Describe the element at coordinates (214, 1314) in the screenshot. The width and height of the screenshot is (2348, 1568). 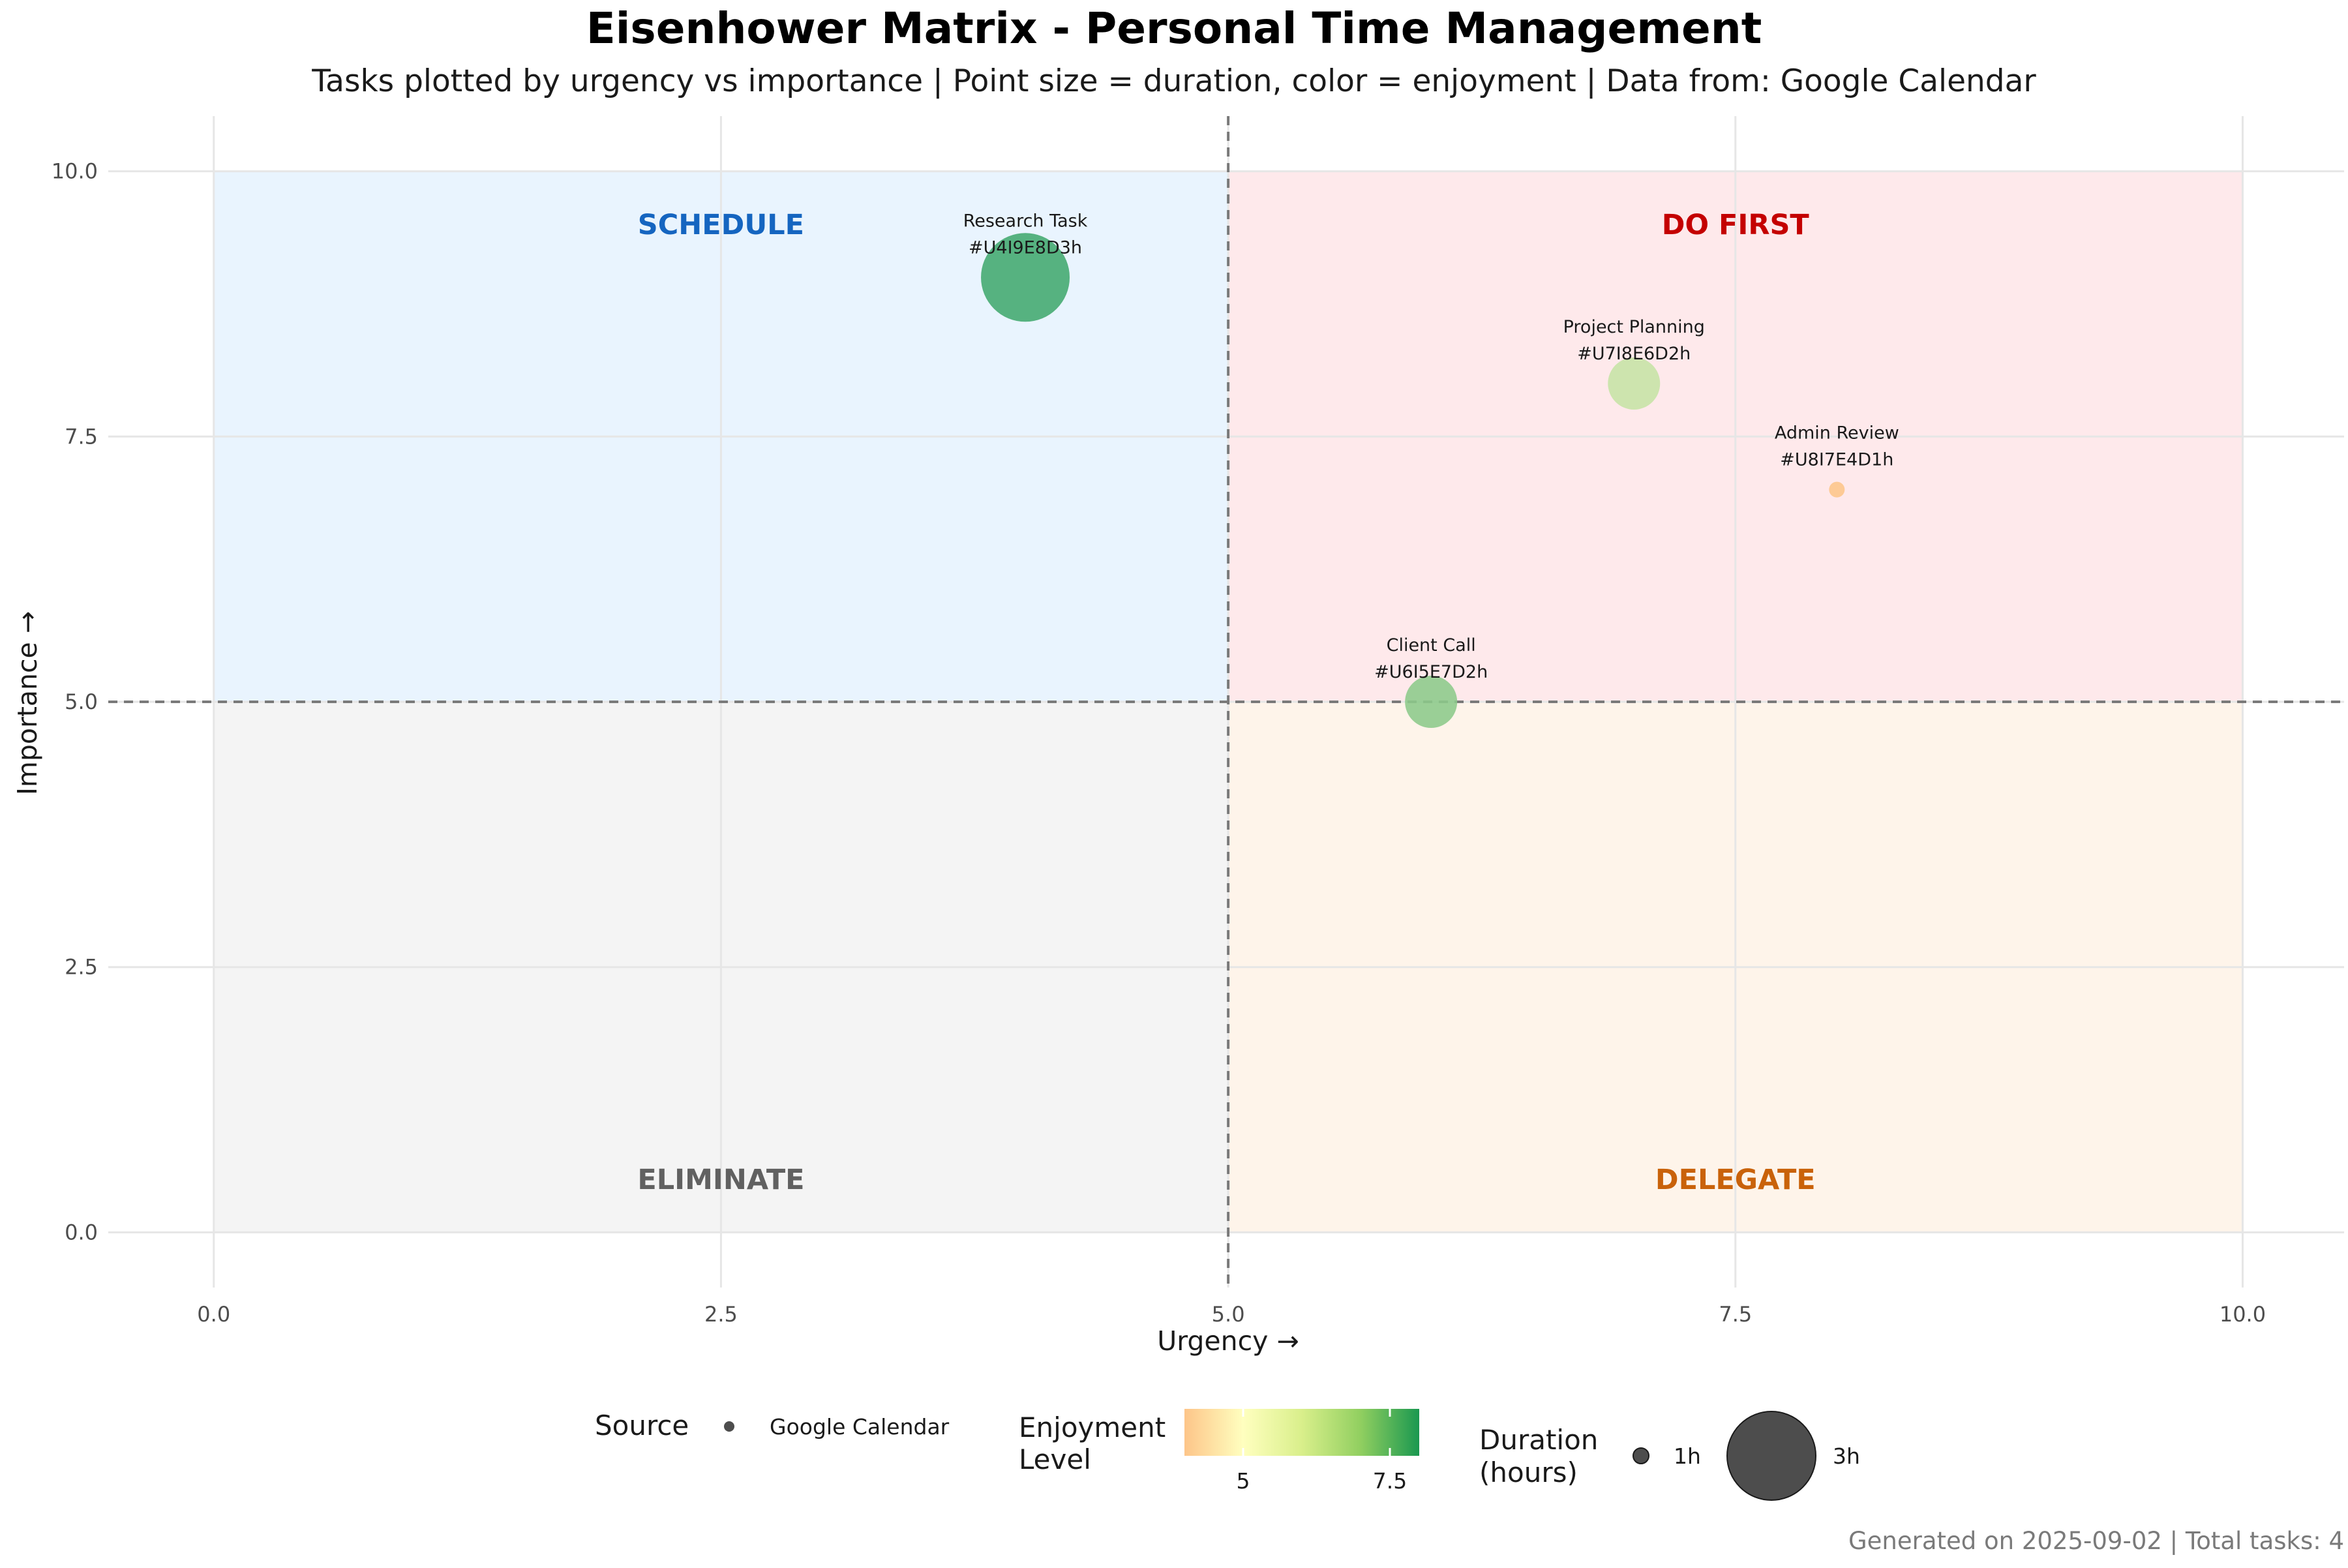
I see `x-tick-label-0: 0.0` at that location.